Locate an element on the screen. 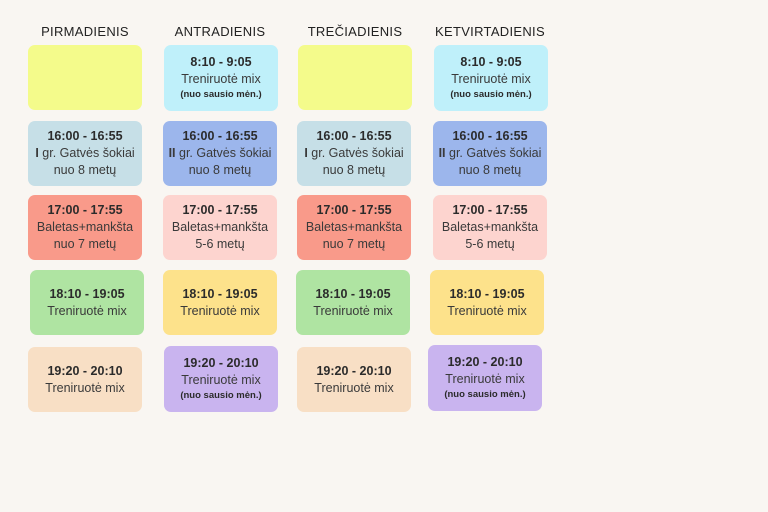 The image size is (768, 512). schedule-card-wed-mix-1810: 18:10 - 19:05 Treniruotė mix is located at coordinates (353, 302).